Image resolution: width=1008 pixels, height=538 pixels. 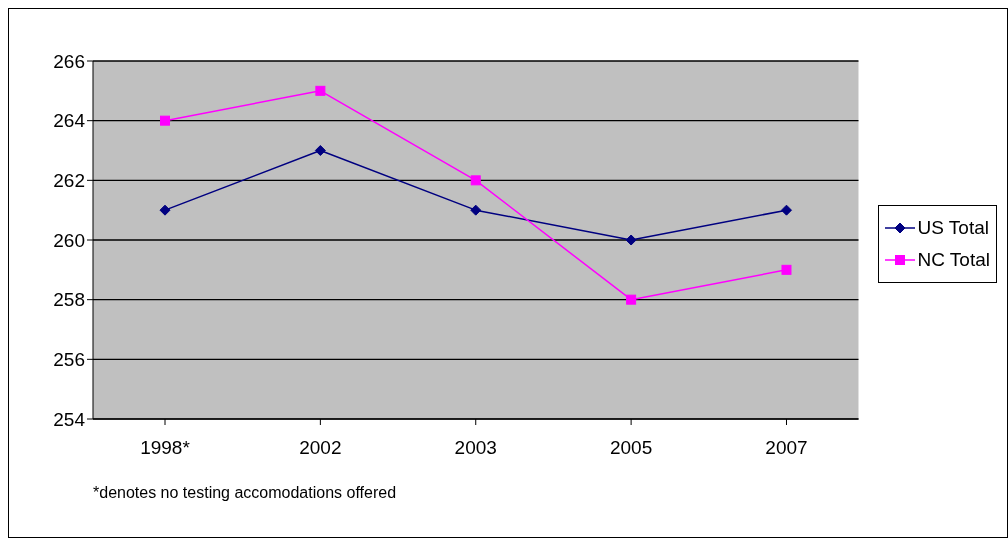 What do you see at coordinates (69, 61) in the screenshot?
I see `y-tick-label: 266` at bounding box center [69, 61].